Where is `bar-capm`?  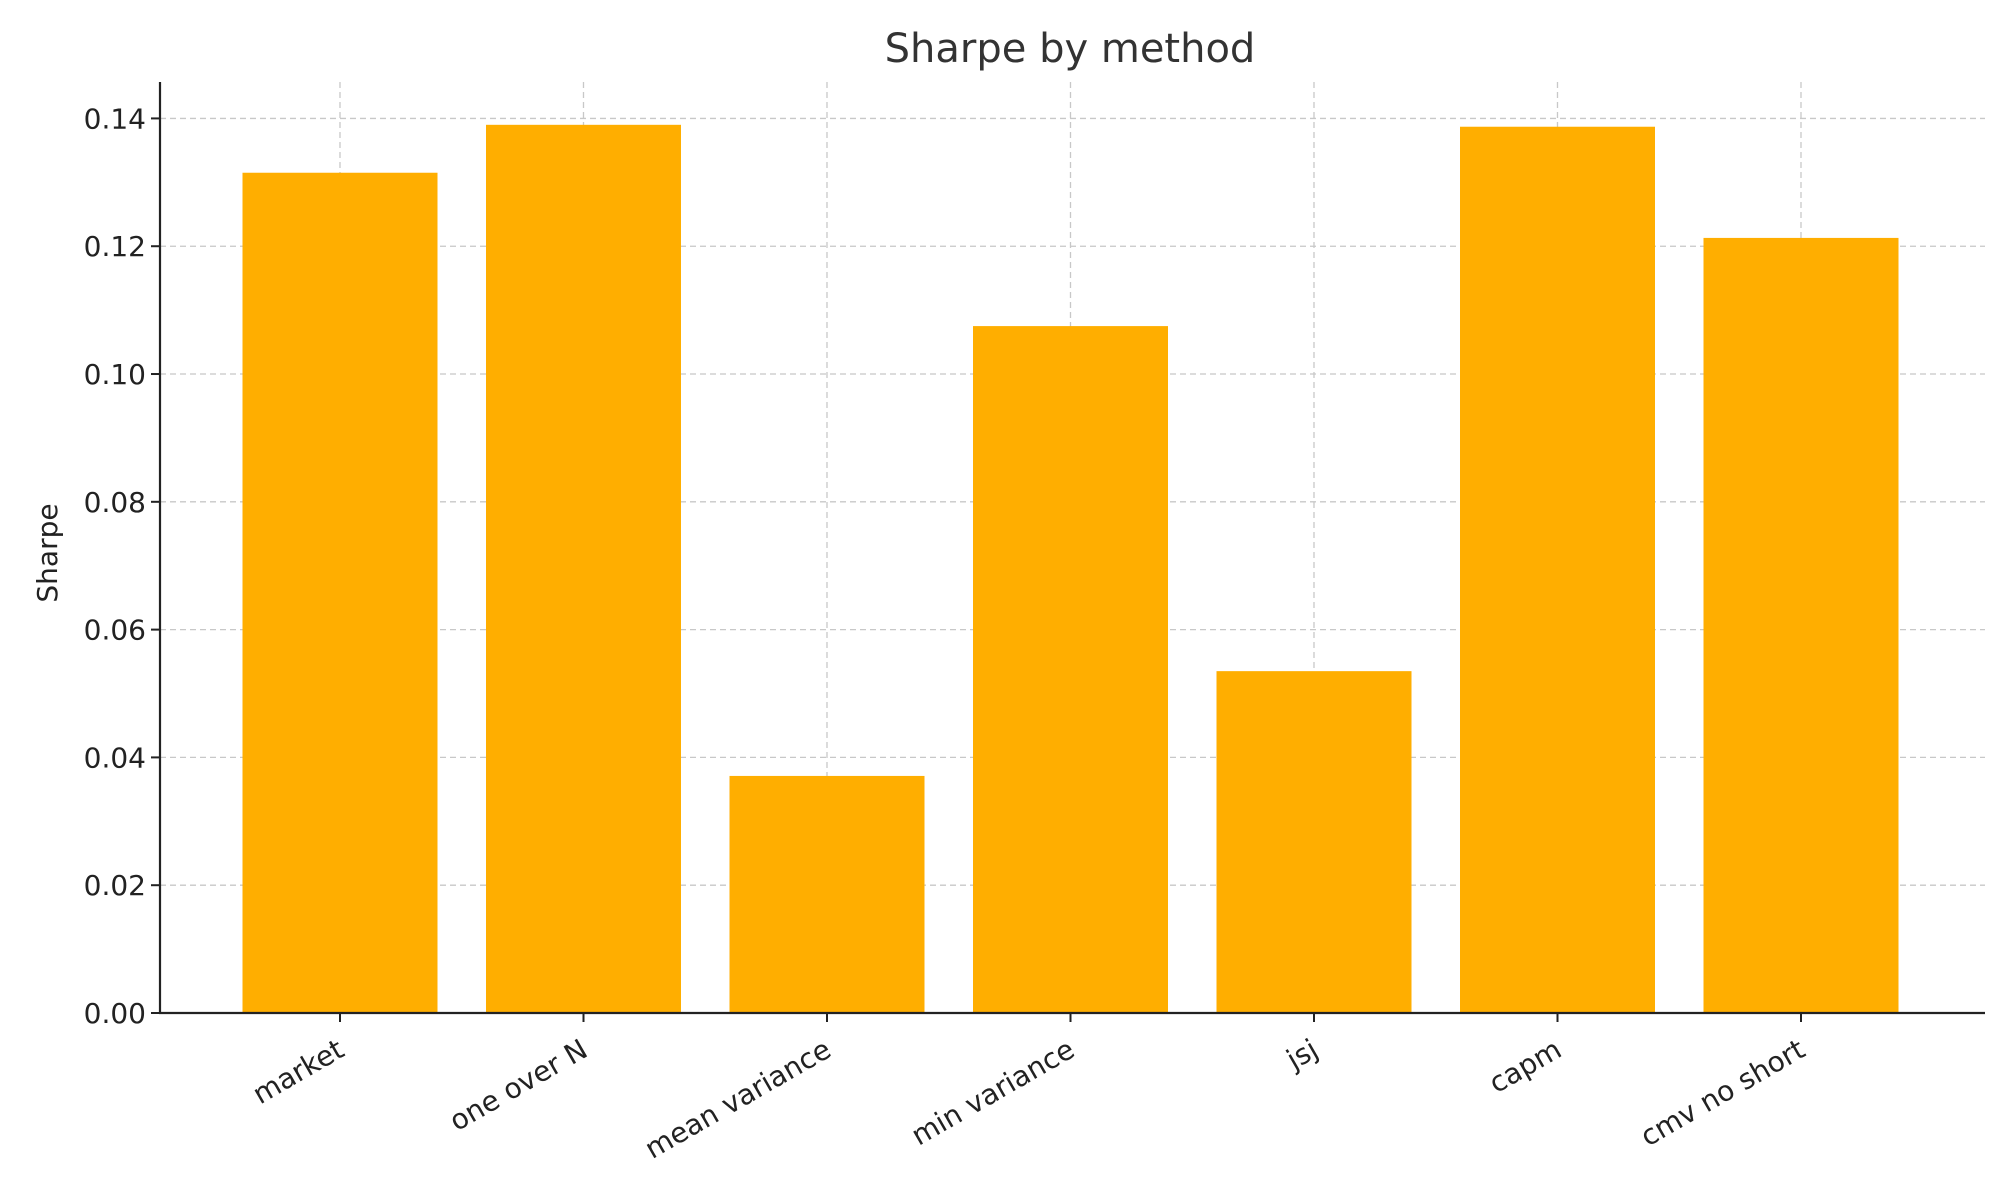 bar-capm is located at coordinates (1557, 570).